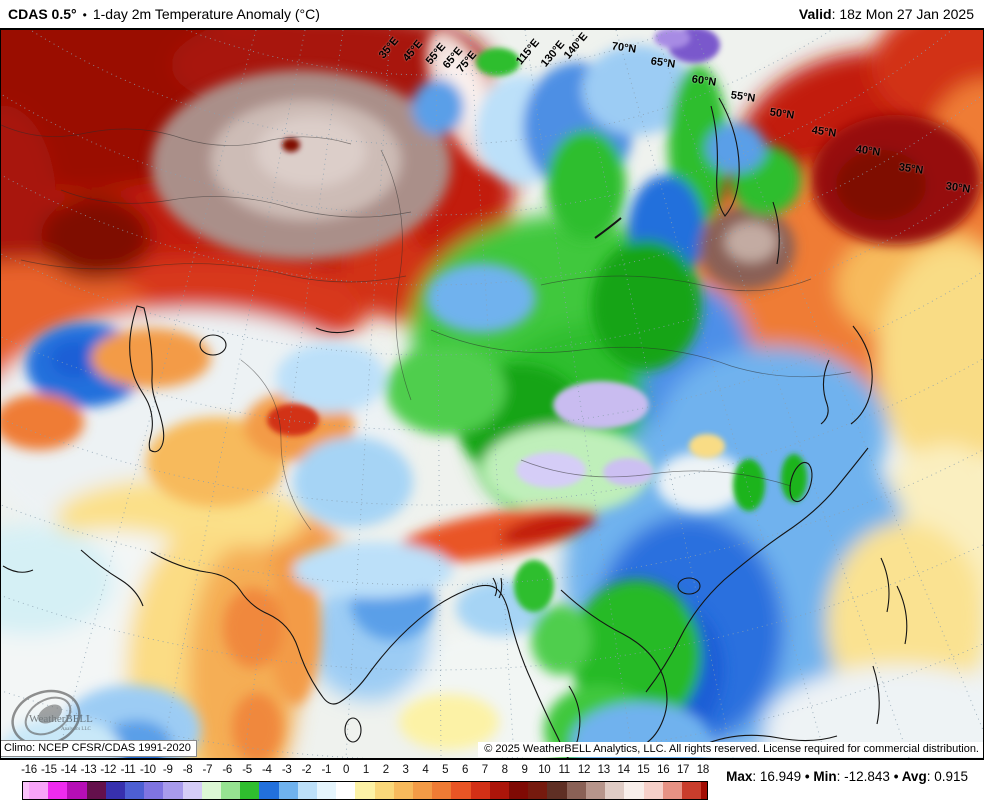 Image resolution: width=984 pixels, height=808 pixels. Describe the element at coordinates (61, 719) in the screenshot. I see `logo-brand-text: WeatherBELL` at that location.